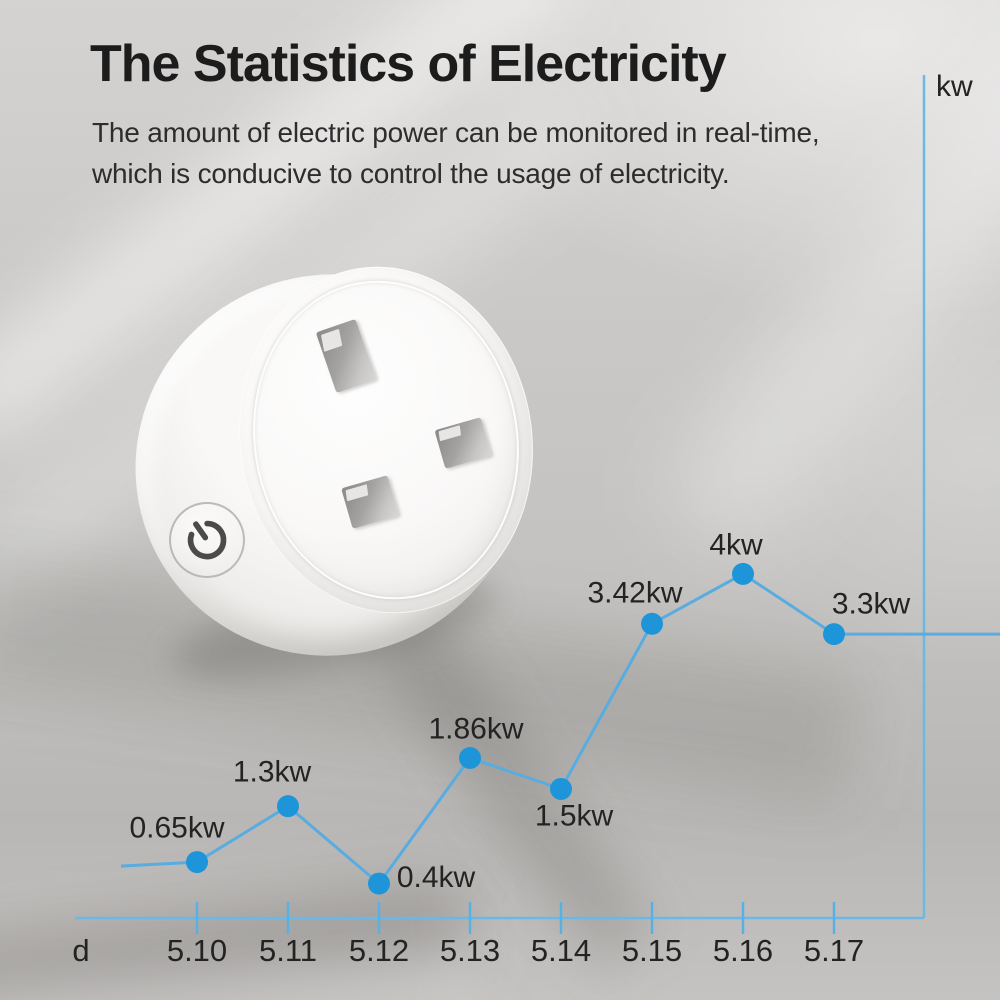  I want to click on chart-point-label: 1.86kw, so click(475, 729).